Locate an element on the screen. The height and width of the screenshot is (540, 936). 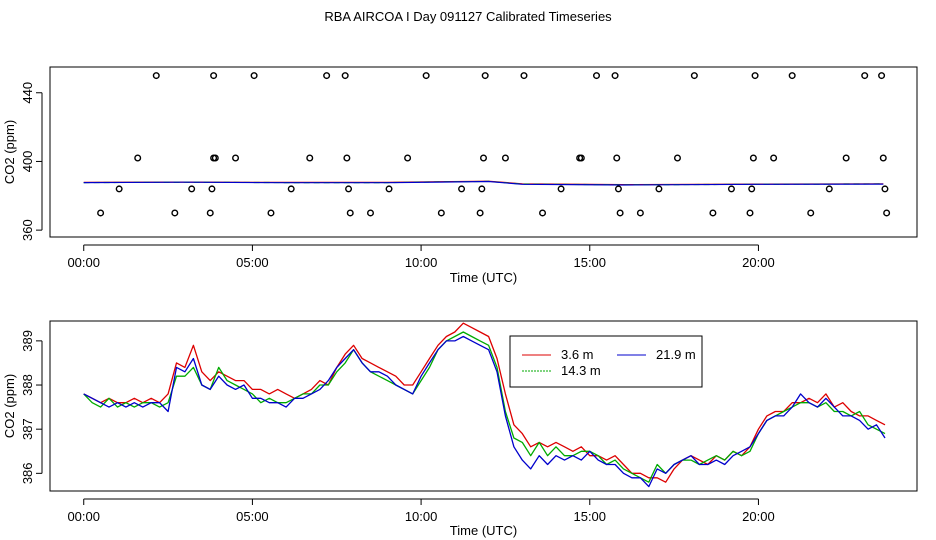
bottom-y-axis-label: CO2 (ppm) is located at coordinates (9, 406).